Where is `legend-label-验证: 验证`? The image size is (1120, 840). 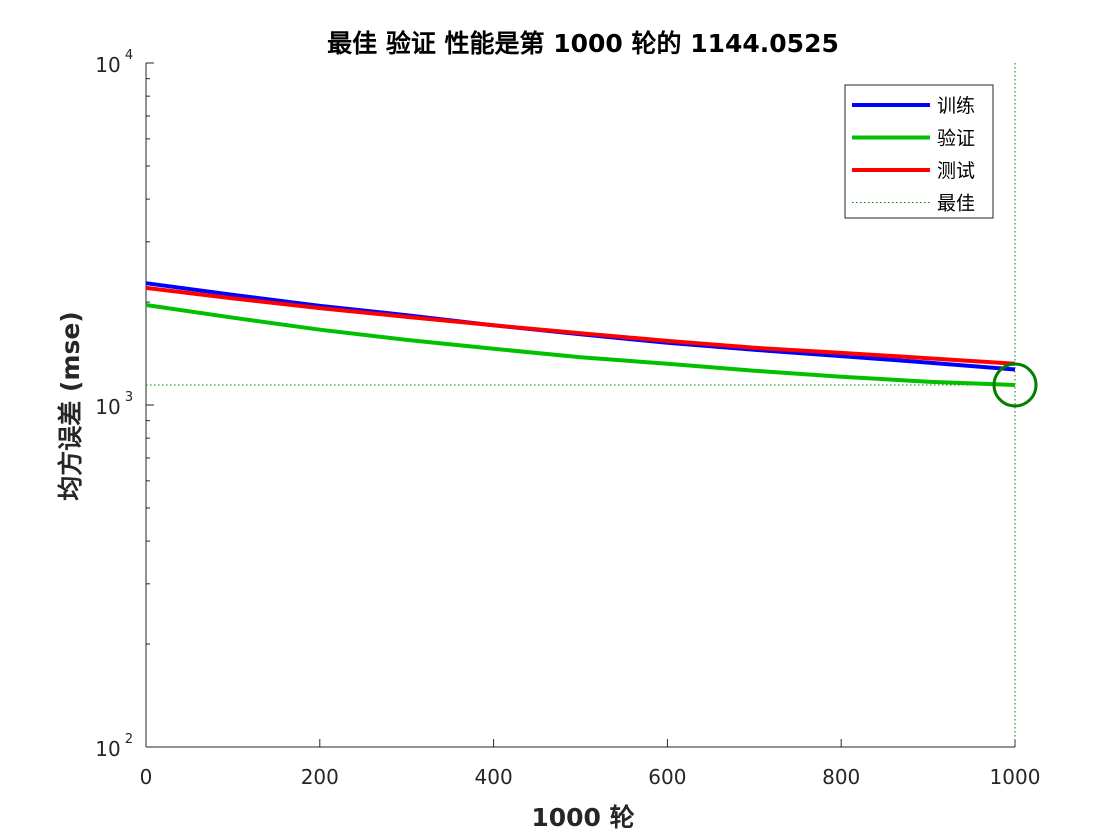
legend-label-验证: 验证 is located at coordinates (956, 139).